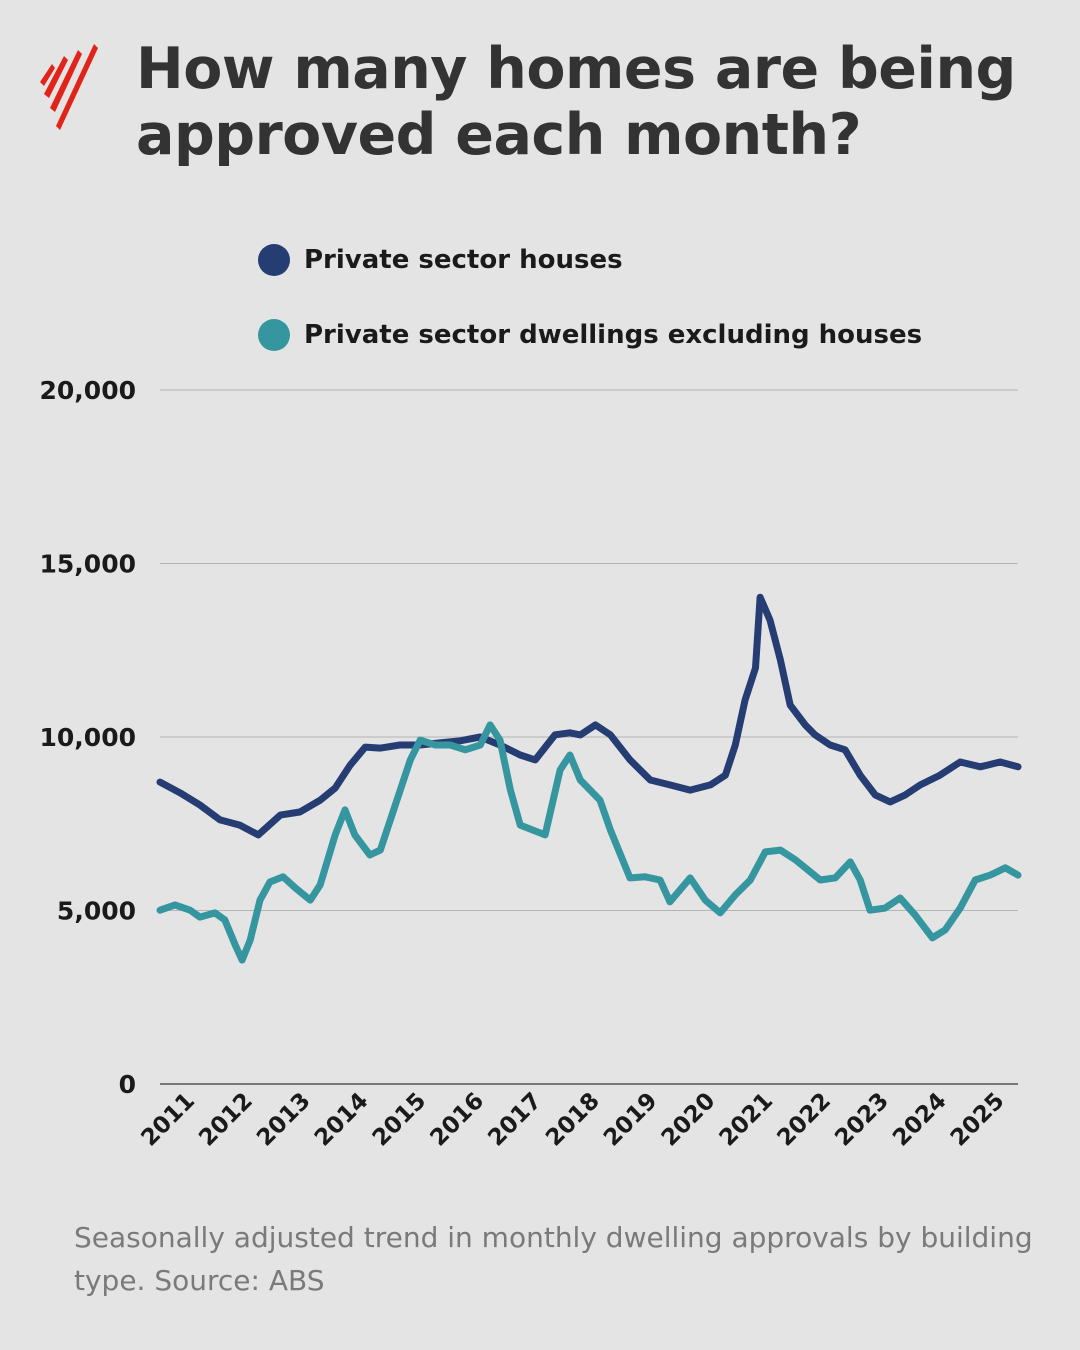  I want to click on y-tick-label: 10,000, so click(88, 737).